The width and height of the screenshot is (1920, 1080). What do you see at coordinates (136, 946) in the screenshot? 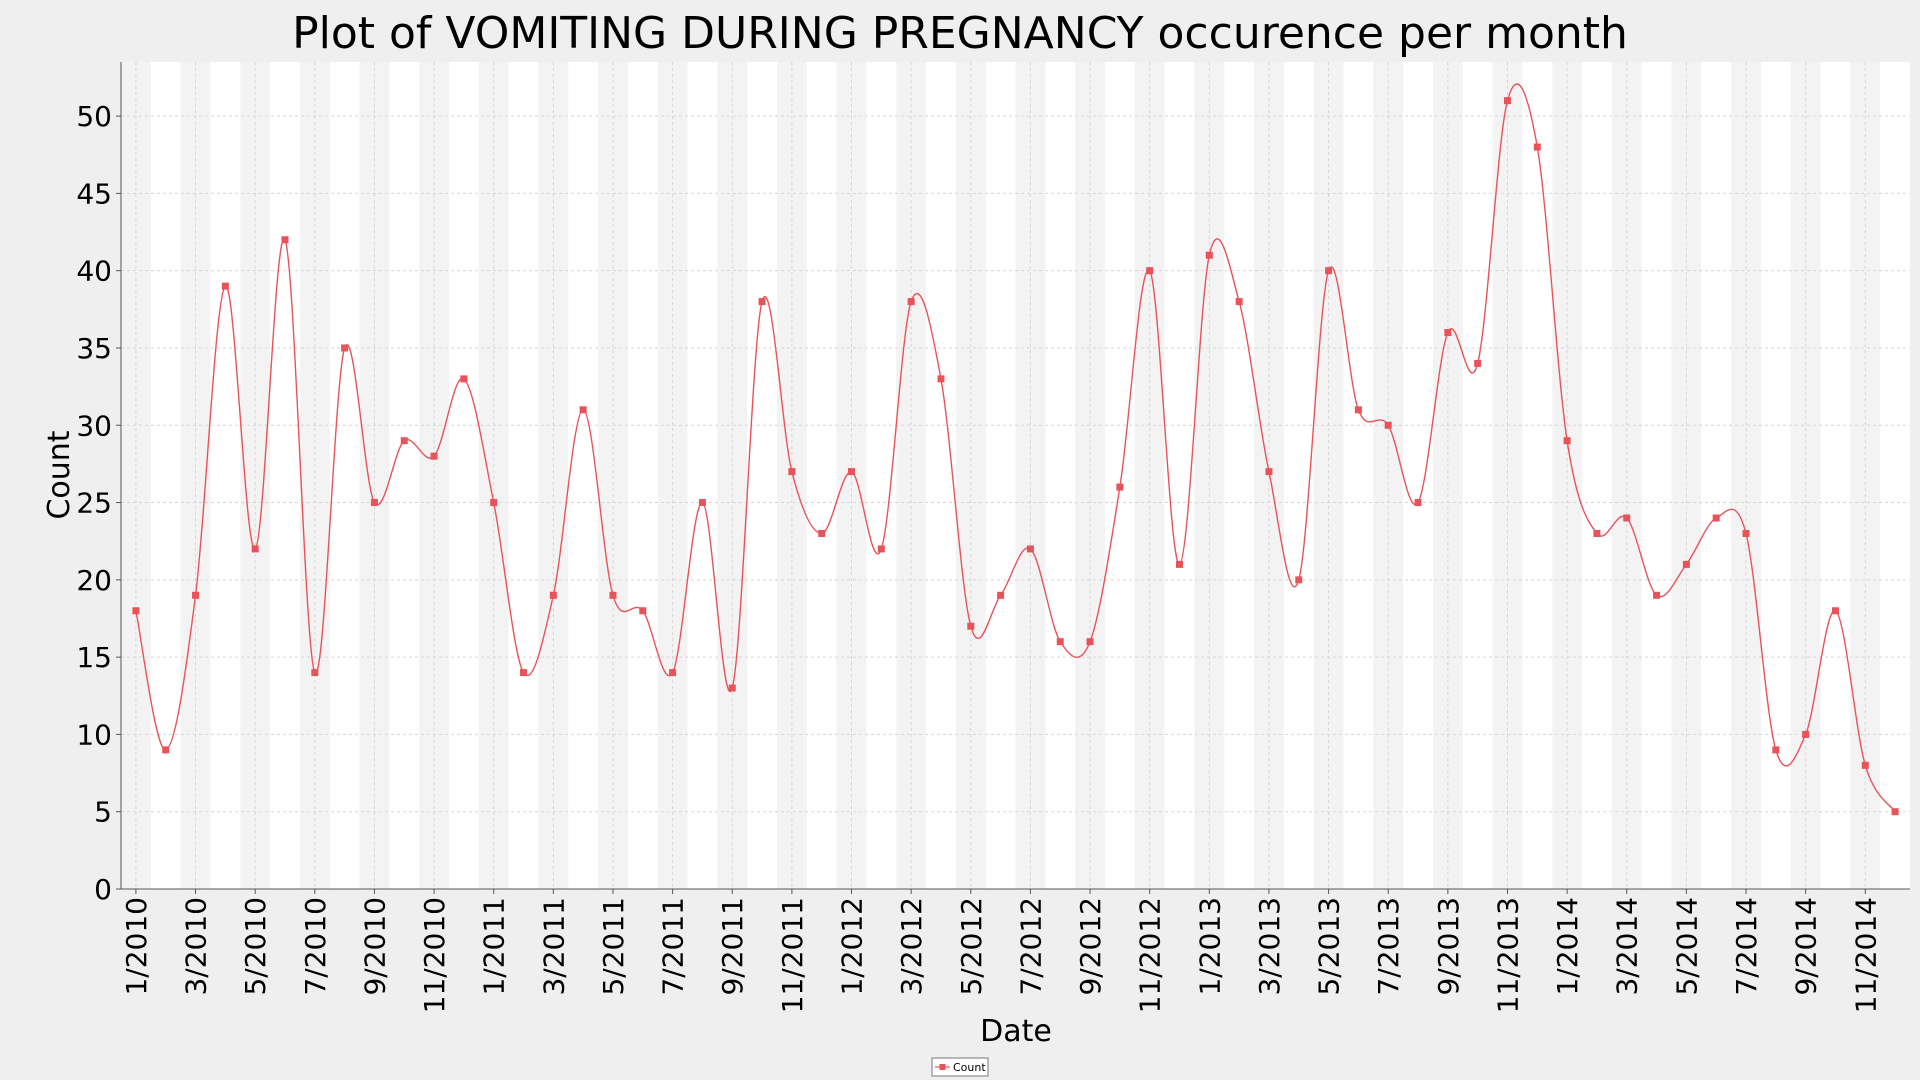
I see `x-tick-label: 1/2010` at bounding box center [136, 946].